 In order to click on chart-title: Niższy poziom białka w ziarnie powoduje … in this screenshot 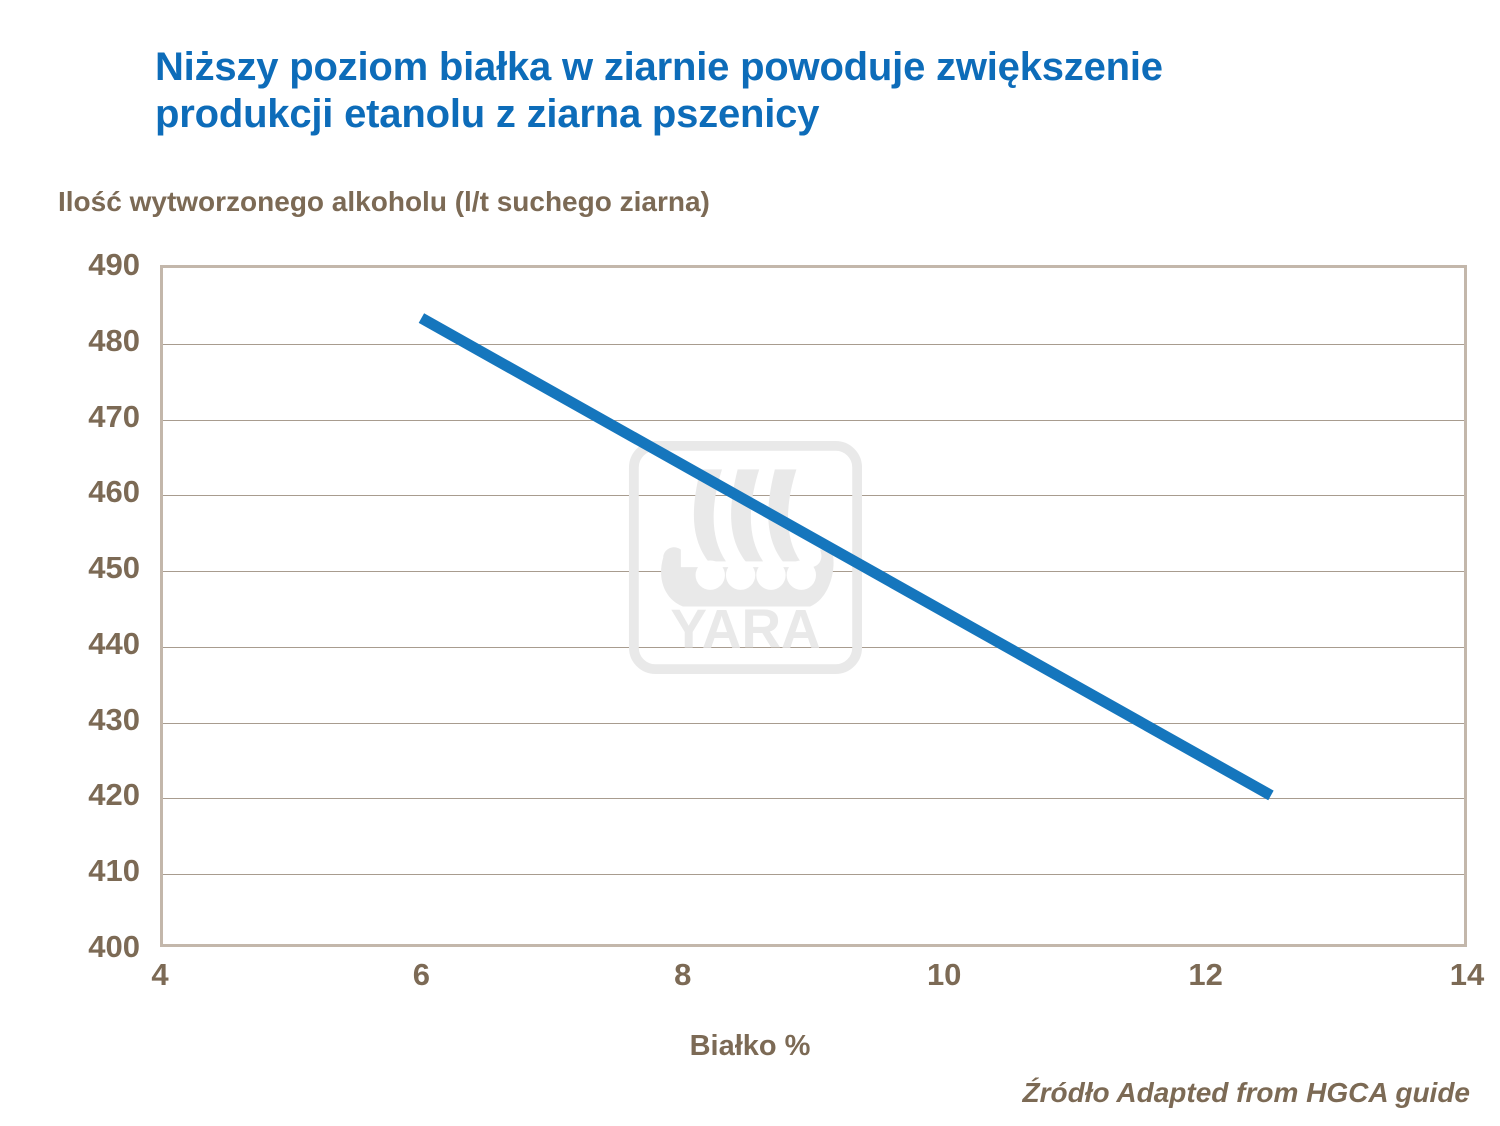, I will do `click(815, 91)`.